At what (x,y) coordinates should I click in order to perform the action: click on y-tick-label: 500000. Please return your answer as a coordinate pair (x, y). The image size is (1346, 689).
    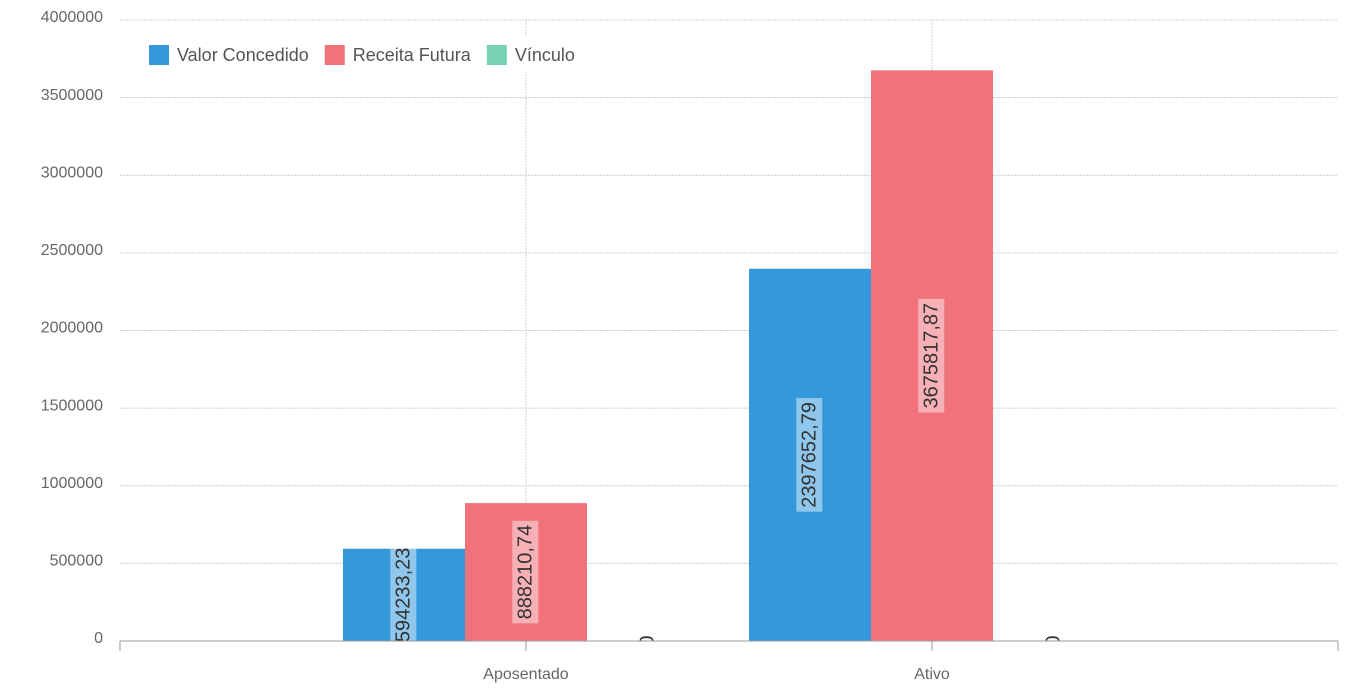
    Looking at the image, I should click on (76, 561).